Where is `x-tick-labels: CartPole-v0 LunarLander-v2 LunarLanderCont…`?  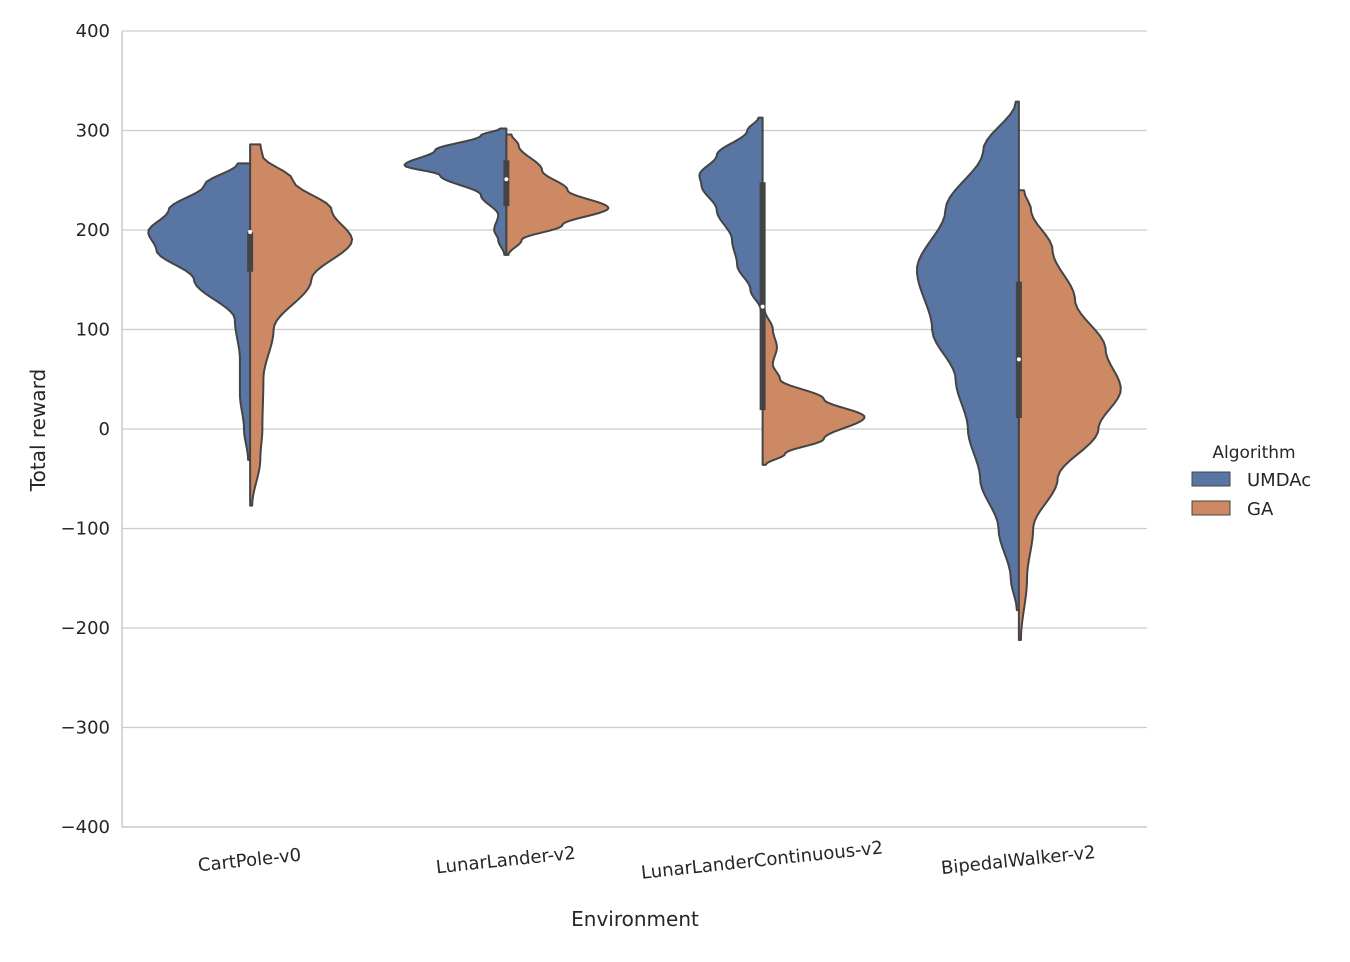
x-tick-labels: CartPole-v0 LunarLander-v2 LunarLanderCont… is located at coordinates (647, 860).